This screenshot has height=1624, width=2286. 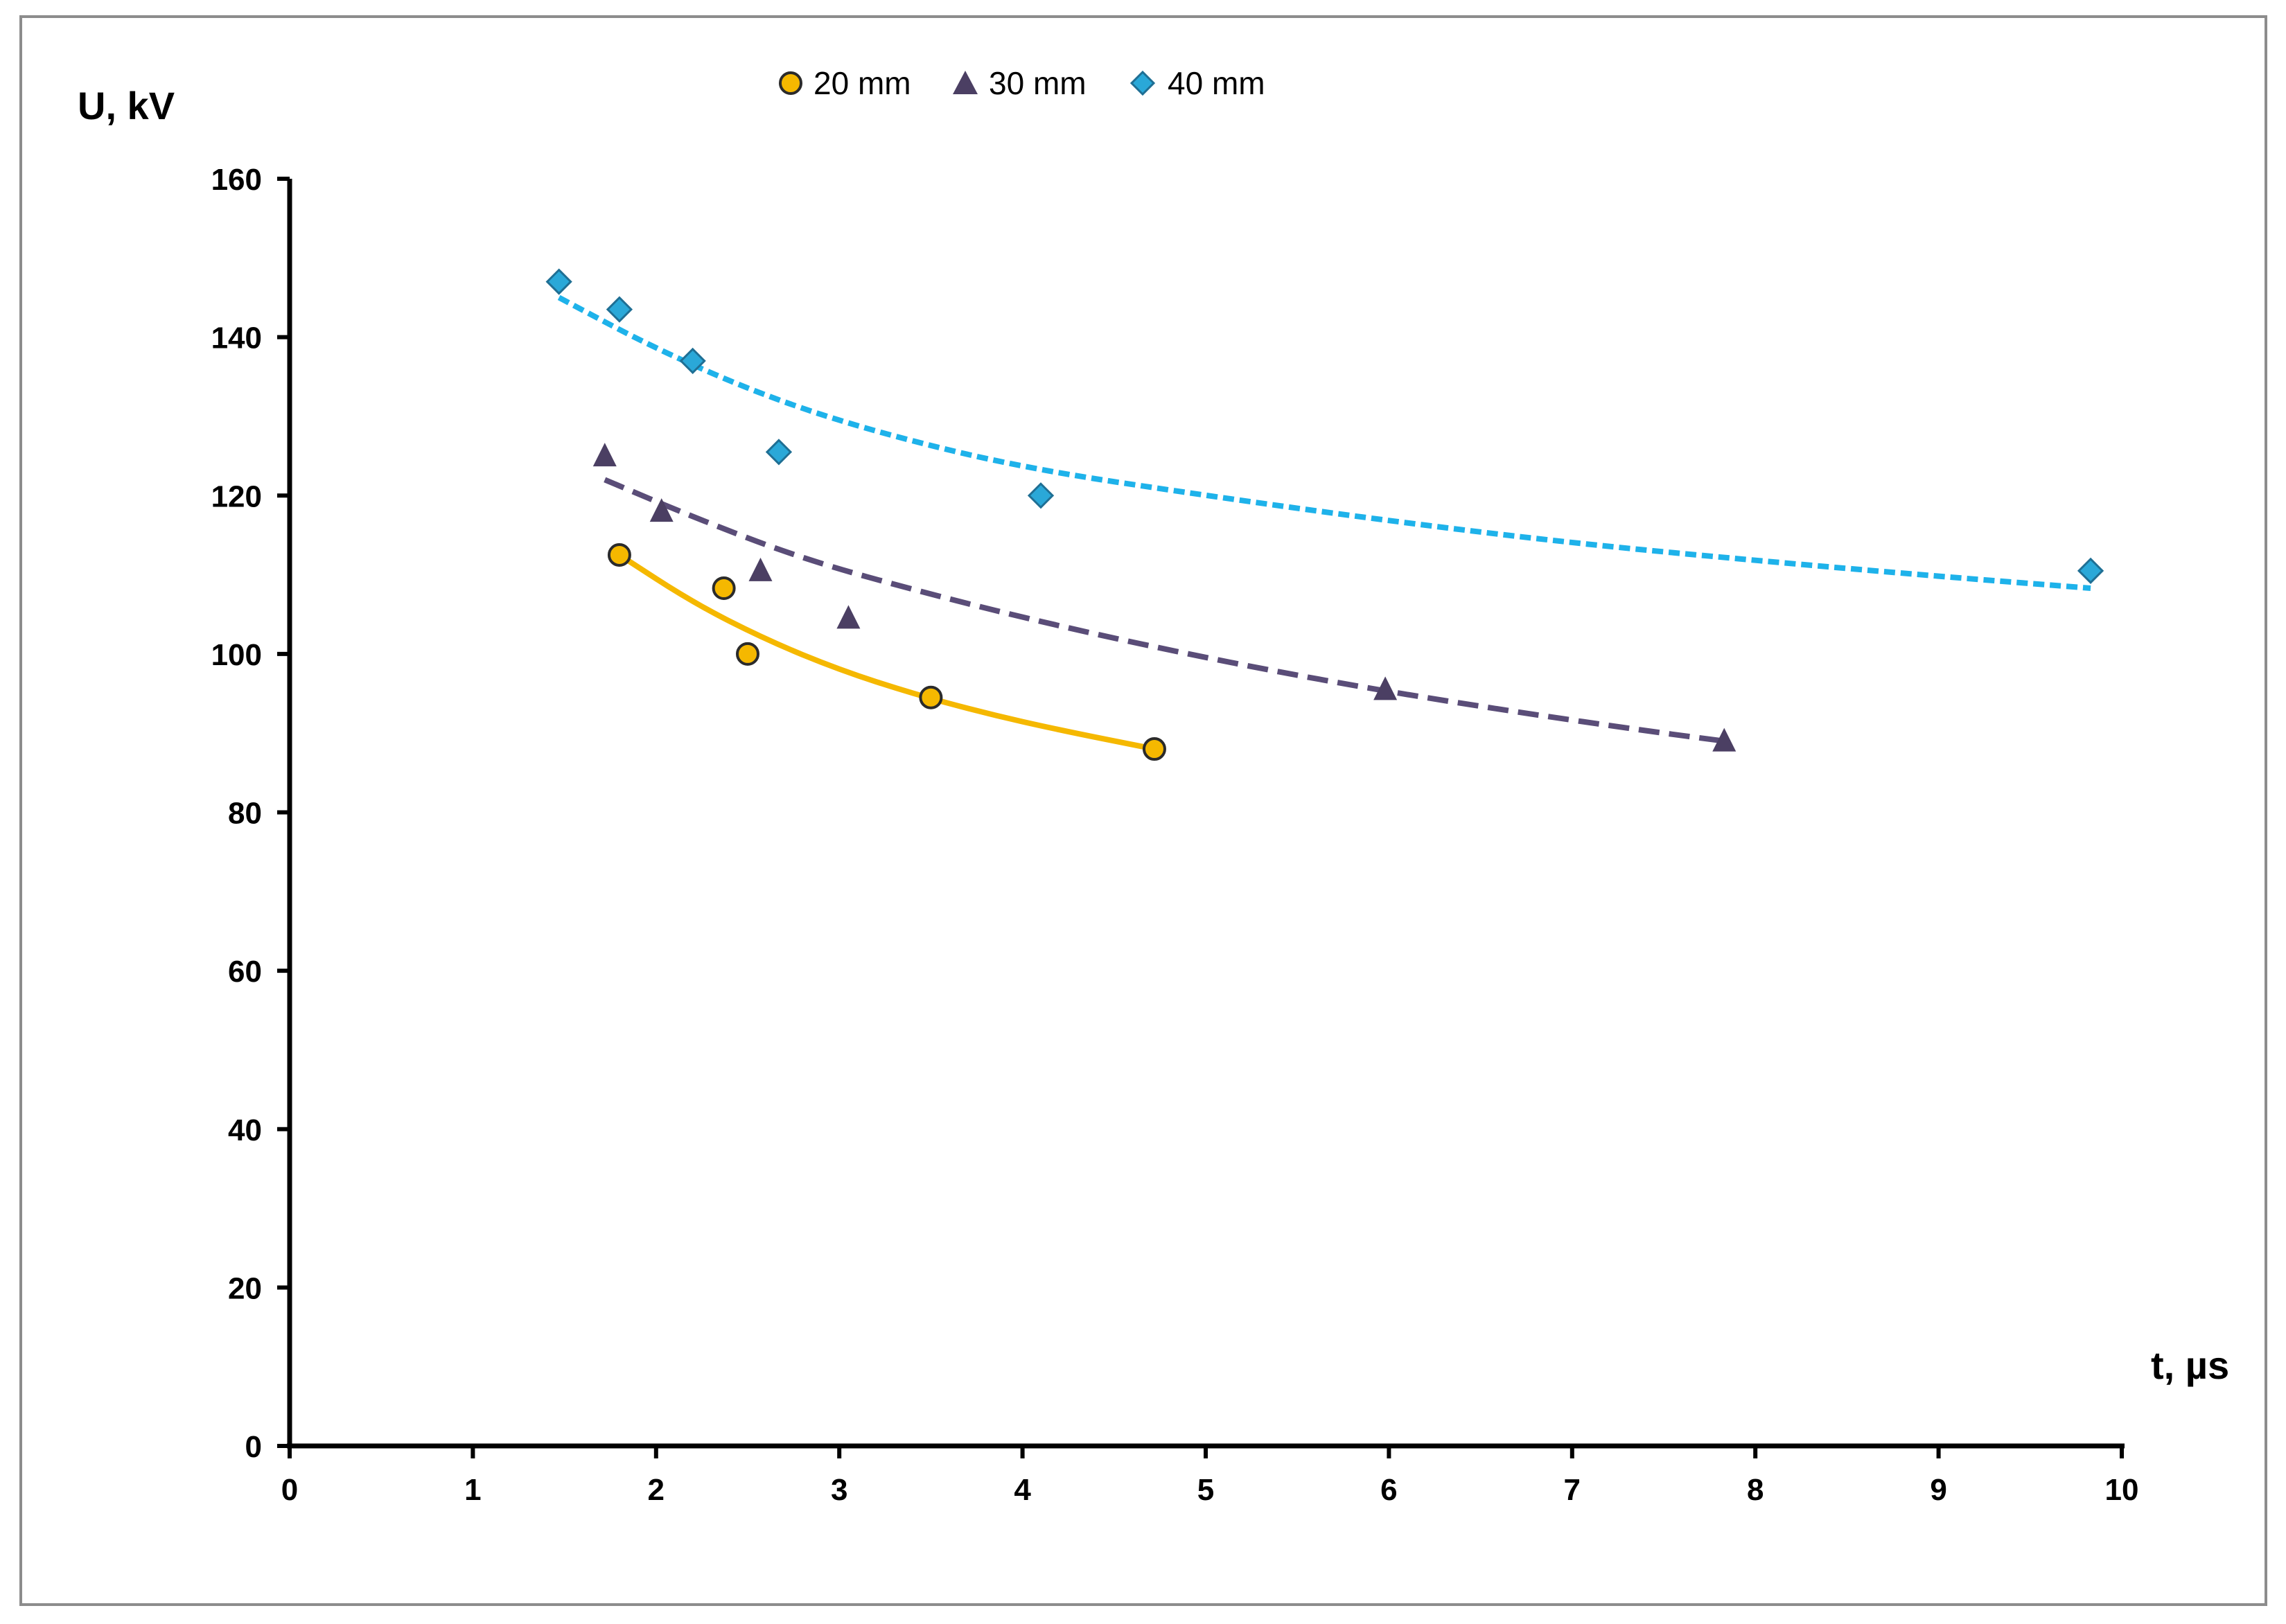 What do you see at coordinates (1216, 83) in the screenshot?
I see `legend-label-40mm: 40 mm` at bounding box center [1216, 83].